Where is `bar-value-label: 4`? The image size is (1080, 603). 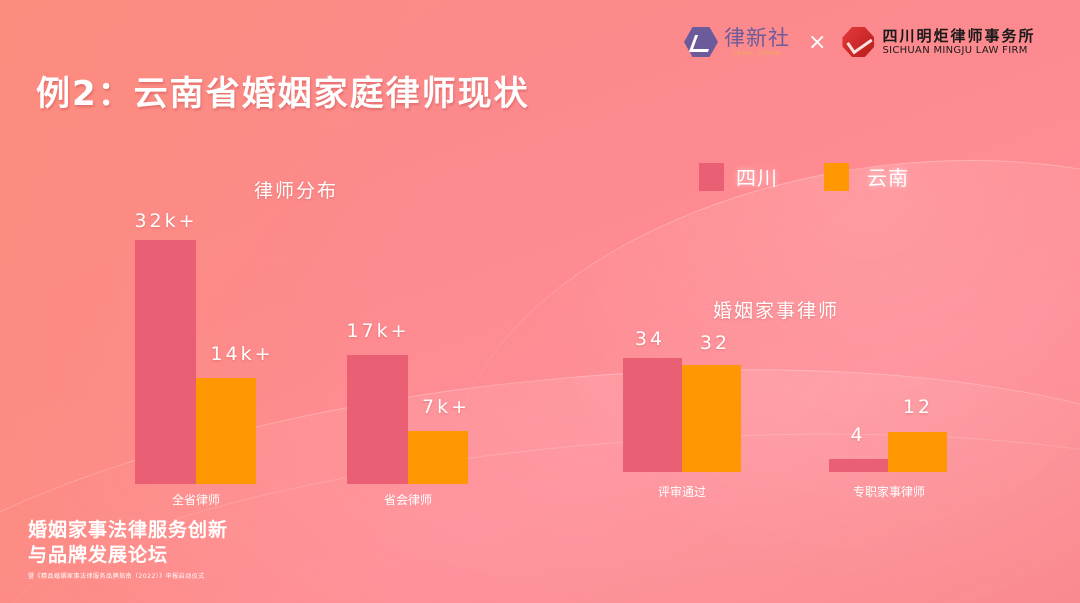
bar-value-label: 4 is located at coordinates (858, 435).